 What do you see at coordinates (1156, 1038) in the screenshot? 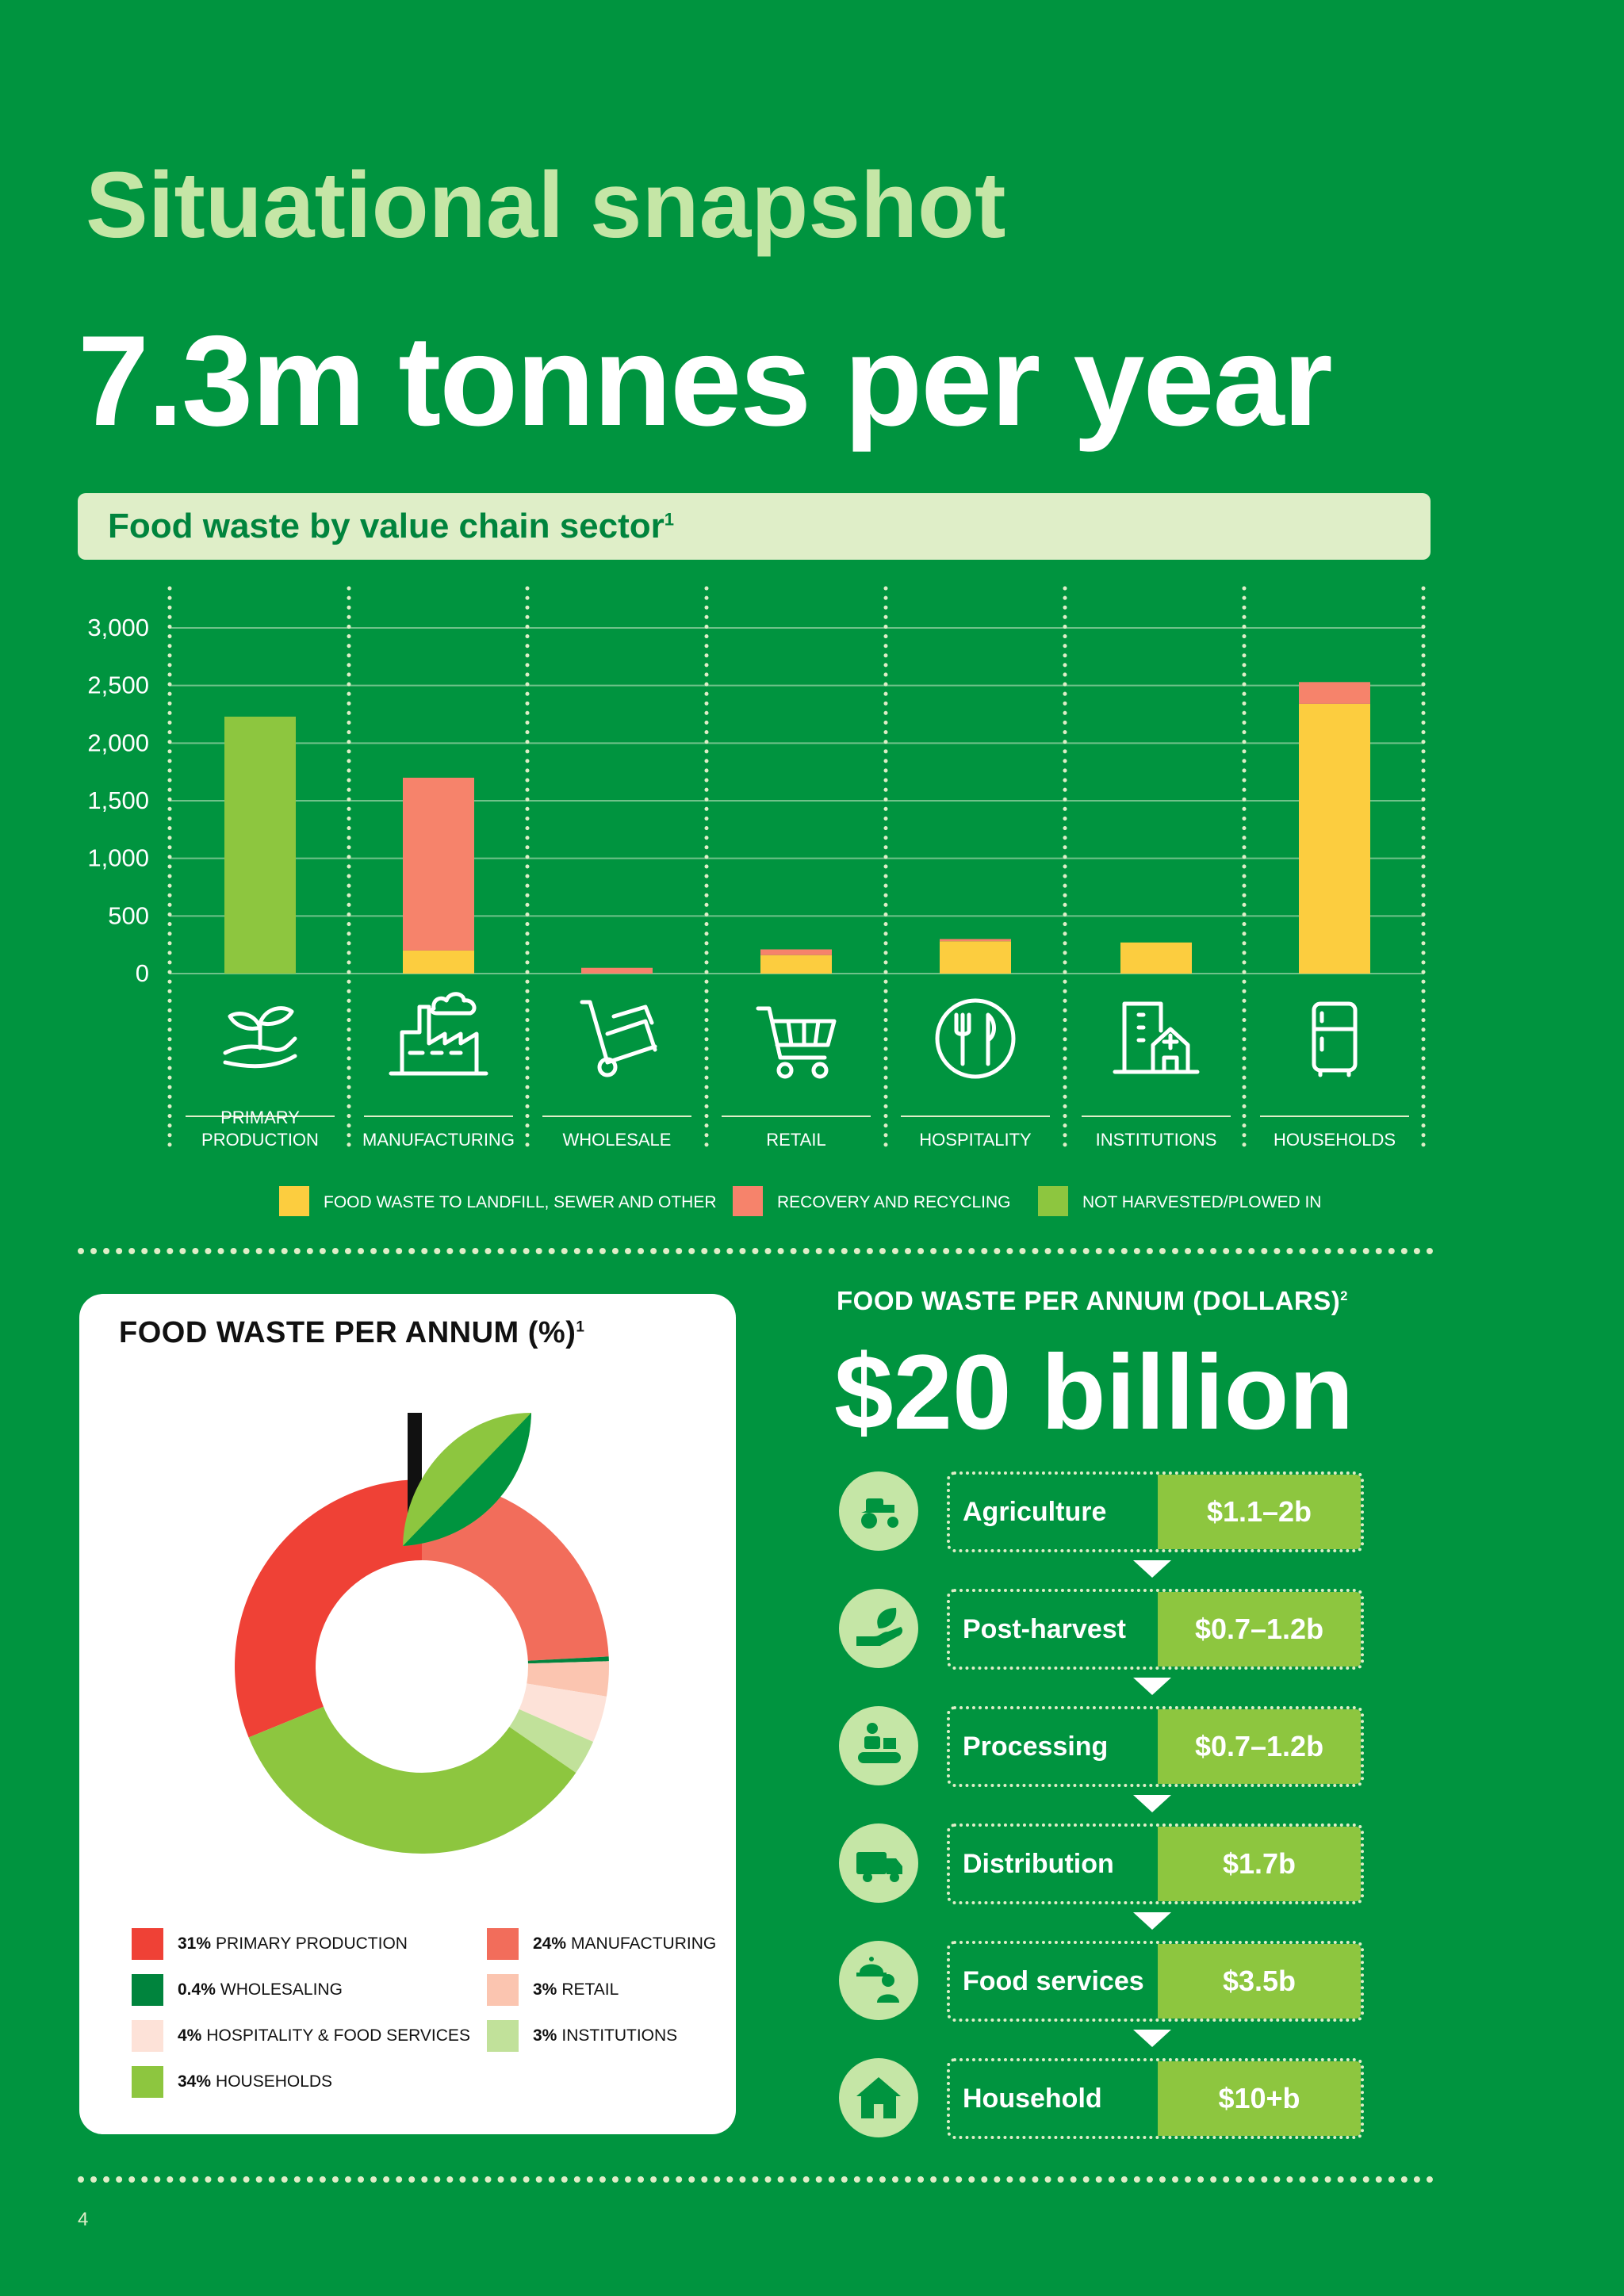
I see `hospital-building-icon` at bounding box center [1156, 1038].